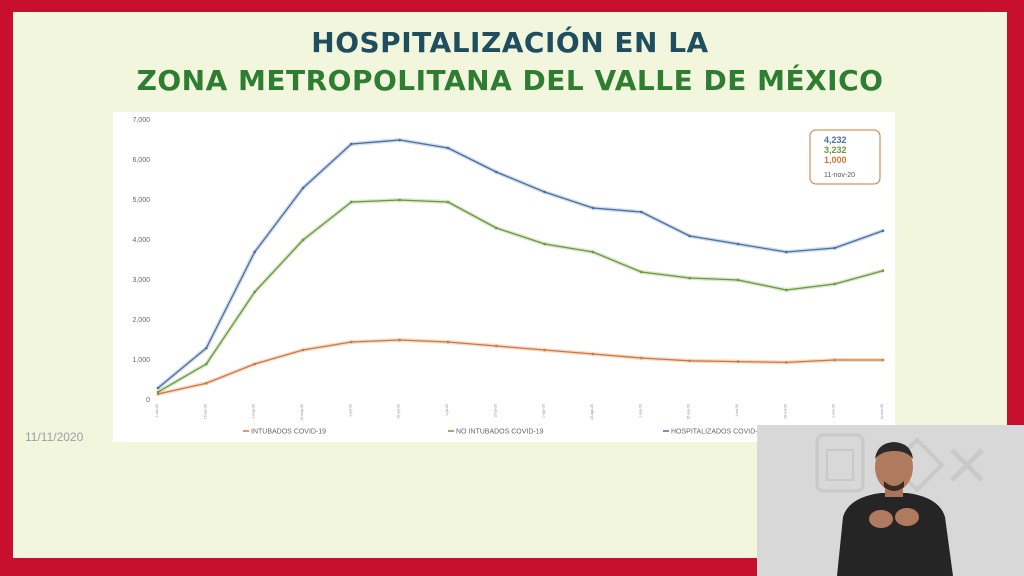 The image size is (1024, 576). What do you see at coordinates (510, 42) in the screenshot?
I see `title-line-1: HOSPITALIZACIÓN EN LA` at bounding box center [510, 42].